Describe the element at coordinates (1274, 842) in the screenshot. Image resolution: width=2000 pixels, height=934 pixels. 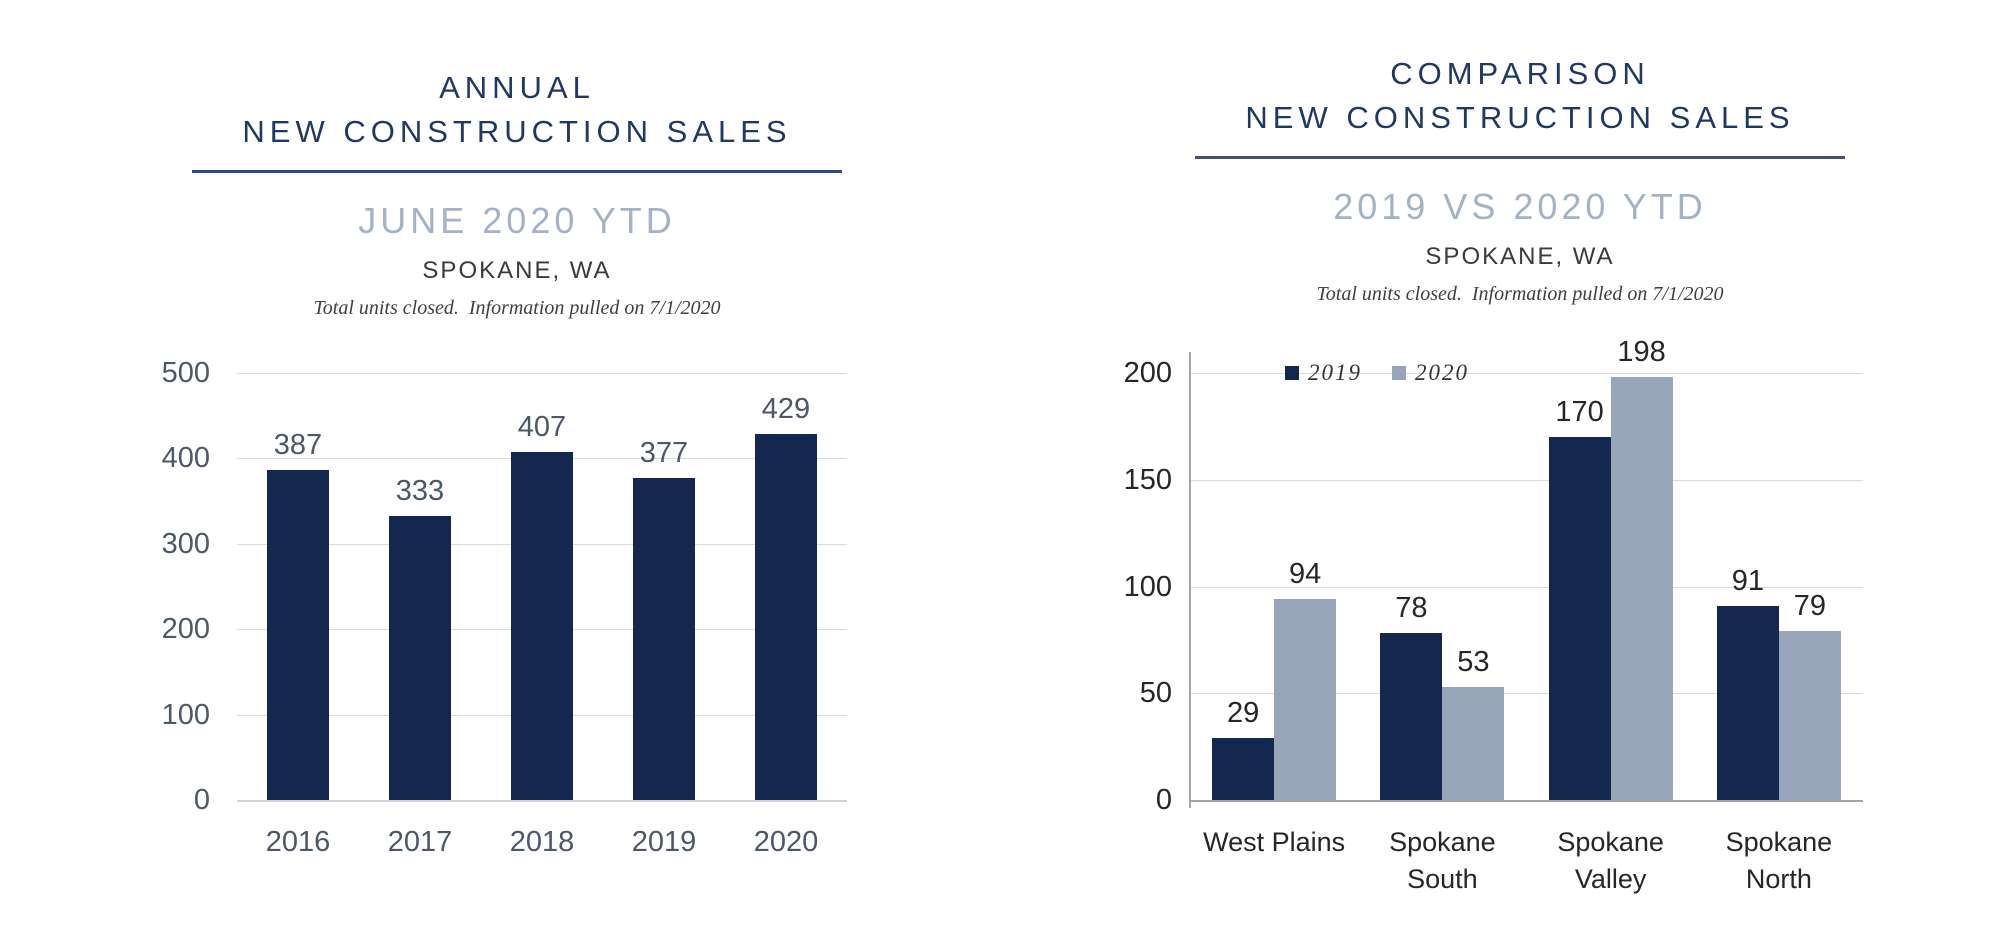
I see `x-category-label: West Plains` at that location.